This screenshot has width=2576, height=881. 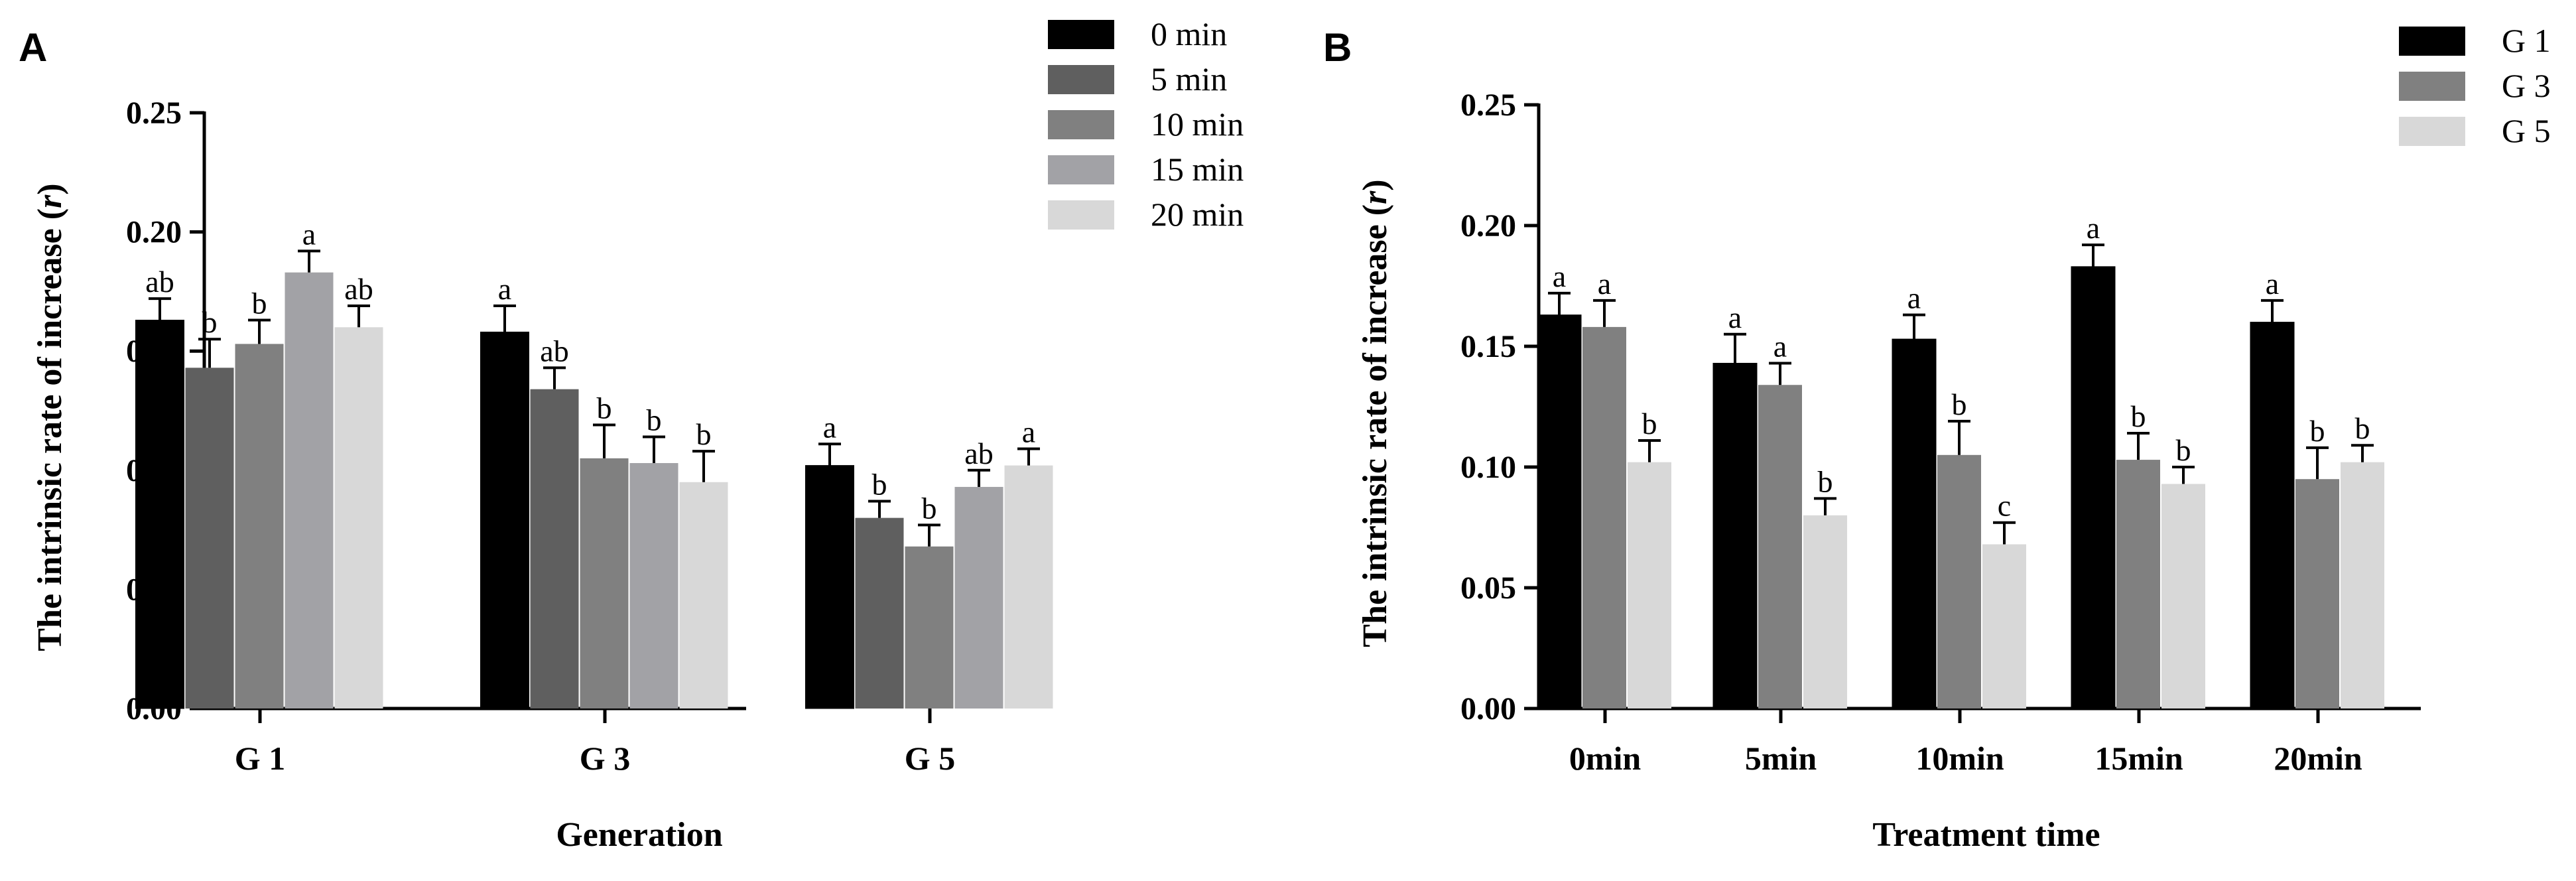 What do you see at coordinates (605, 758) in the screenshot?
I see `x-tick-label: G 3` at bounding box center [605, 758].